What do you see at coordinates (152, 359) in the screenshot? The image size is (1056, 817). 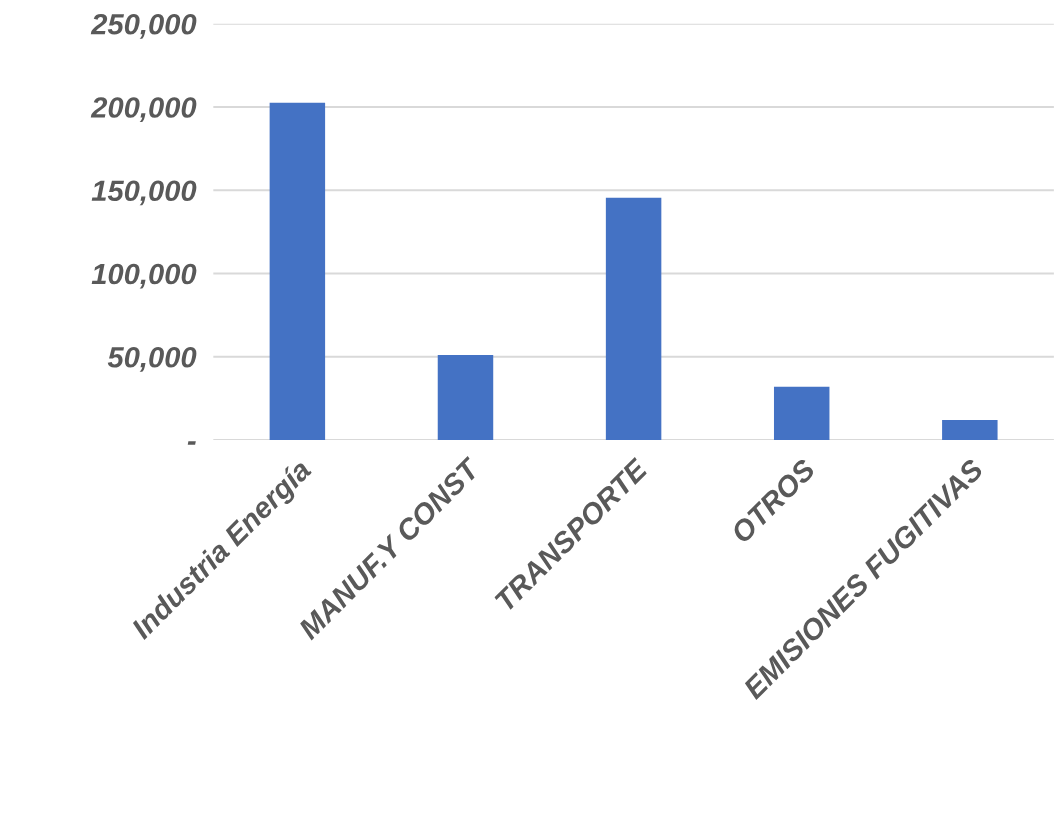 I see `y-tick-label: 50,000` at bounding box center [152, 359].